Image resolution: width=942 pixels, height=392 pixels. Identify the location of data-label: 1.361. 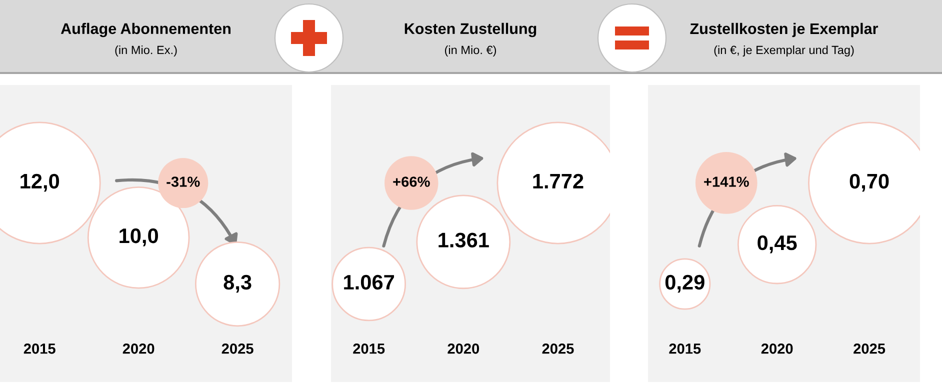
(463, 240).